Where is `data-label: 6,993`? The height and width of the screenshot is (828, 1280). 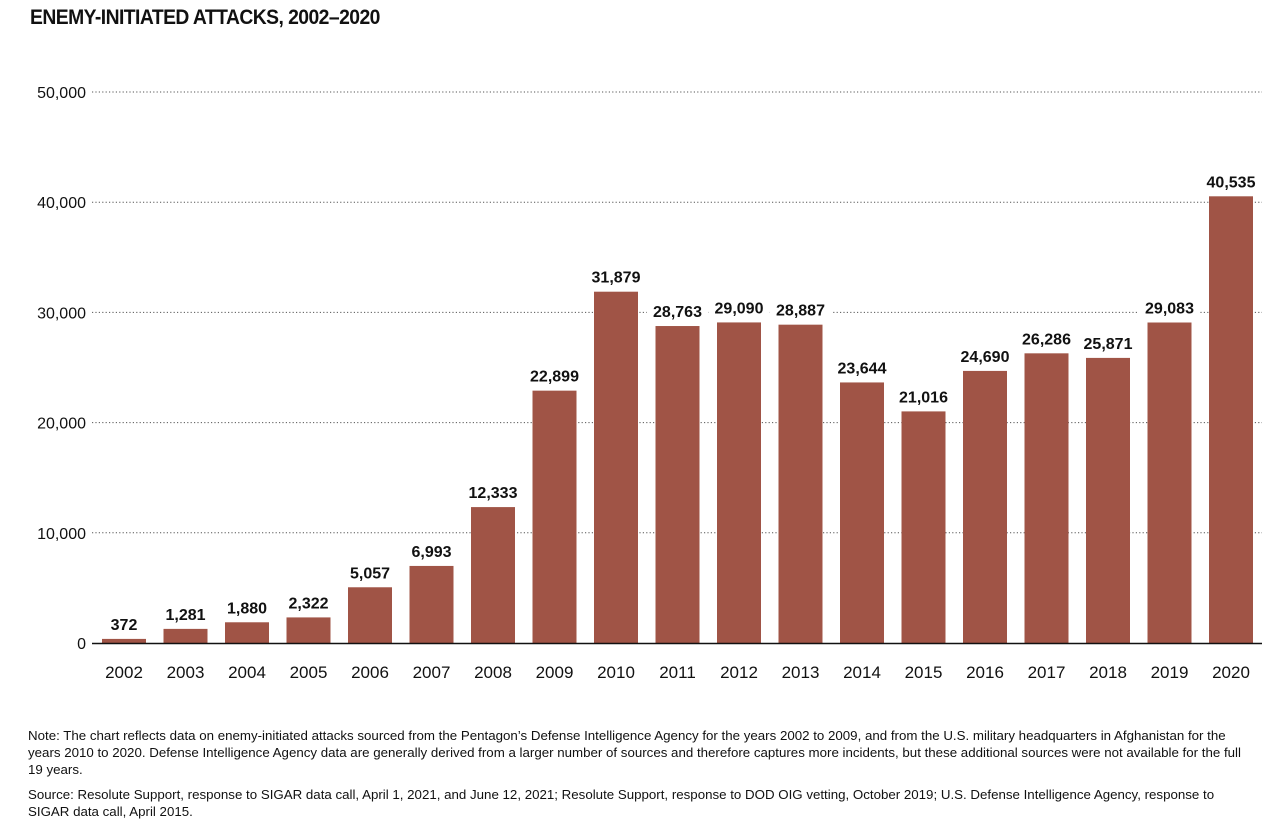
data-label: 6,993 is located at coordinates (431, 552).